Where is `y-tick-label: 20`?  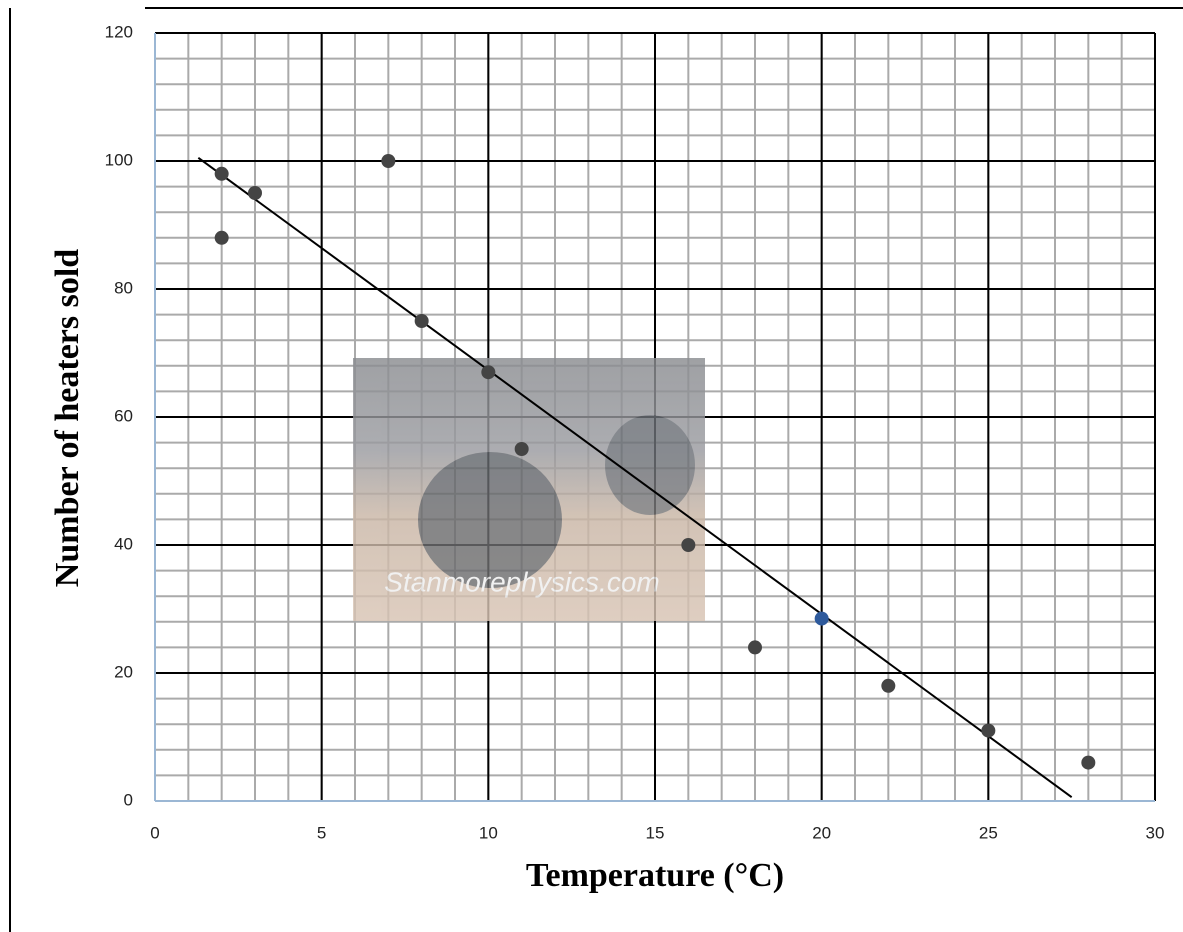 y-tick-label: 20 is located at coordinates (123, 671).